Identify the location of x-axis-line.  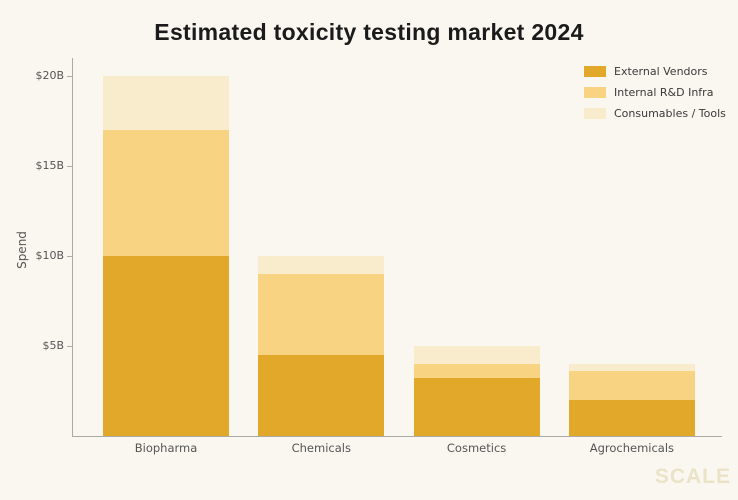
(397, 436).